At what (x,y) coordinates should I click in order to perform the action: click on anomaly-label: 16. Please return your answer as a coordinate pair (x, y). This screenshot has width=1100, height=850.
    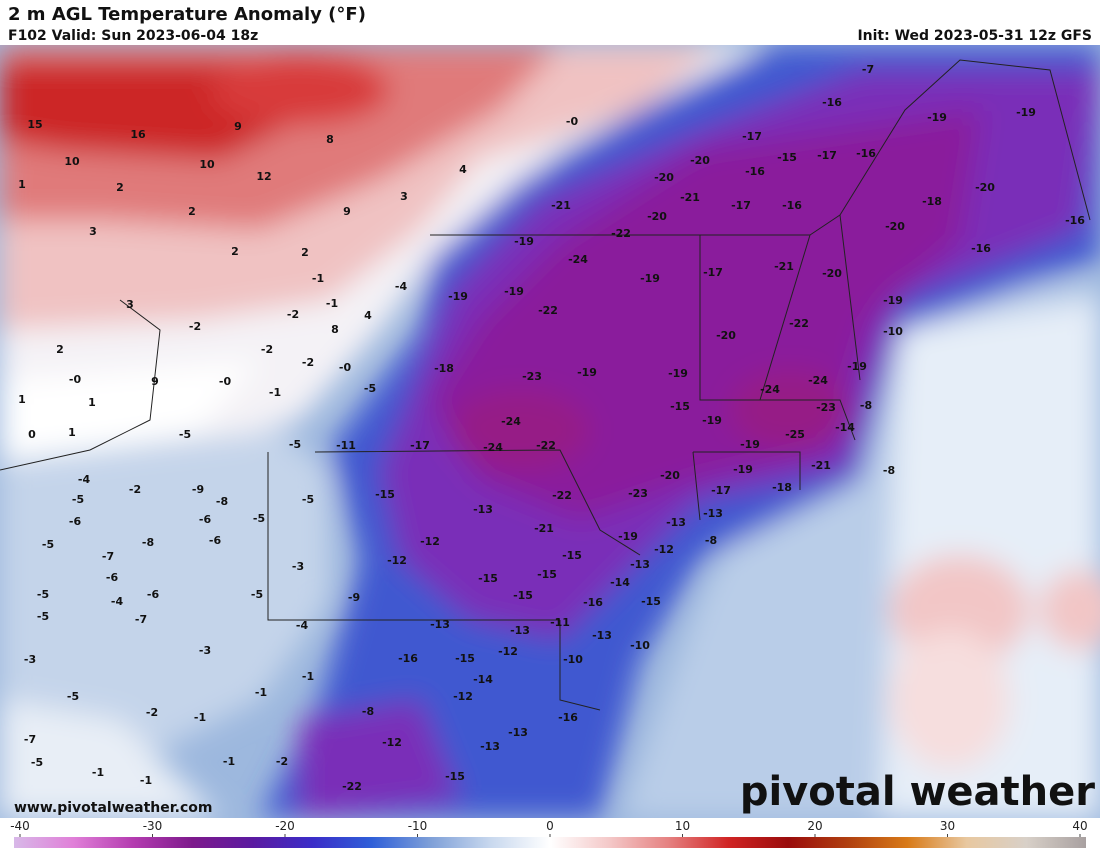
    Looking at the image, I should click on (138, 134).